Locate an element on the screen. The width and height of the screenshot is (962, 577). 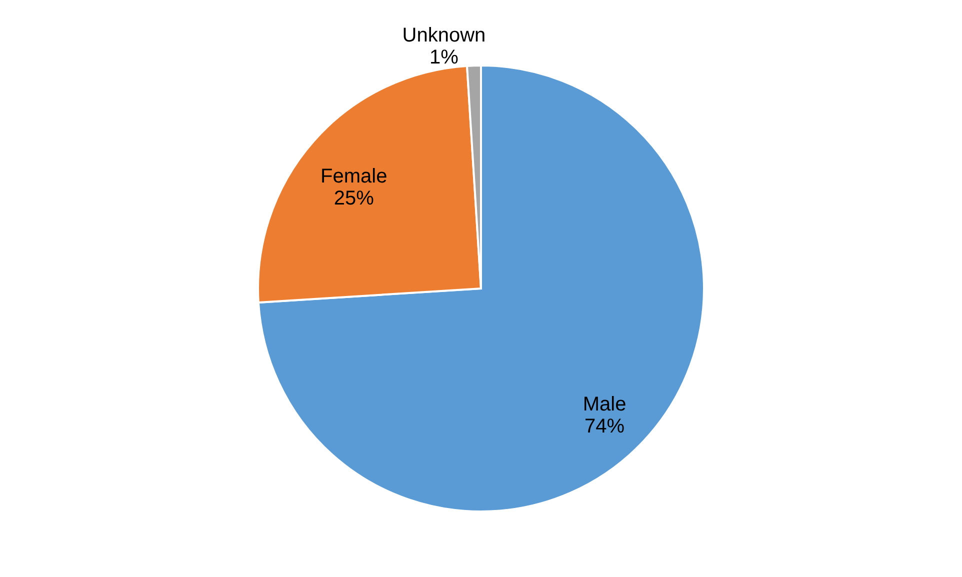
slice-label: Unknown is located at coordinates (444, 35).